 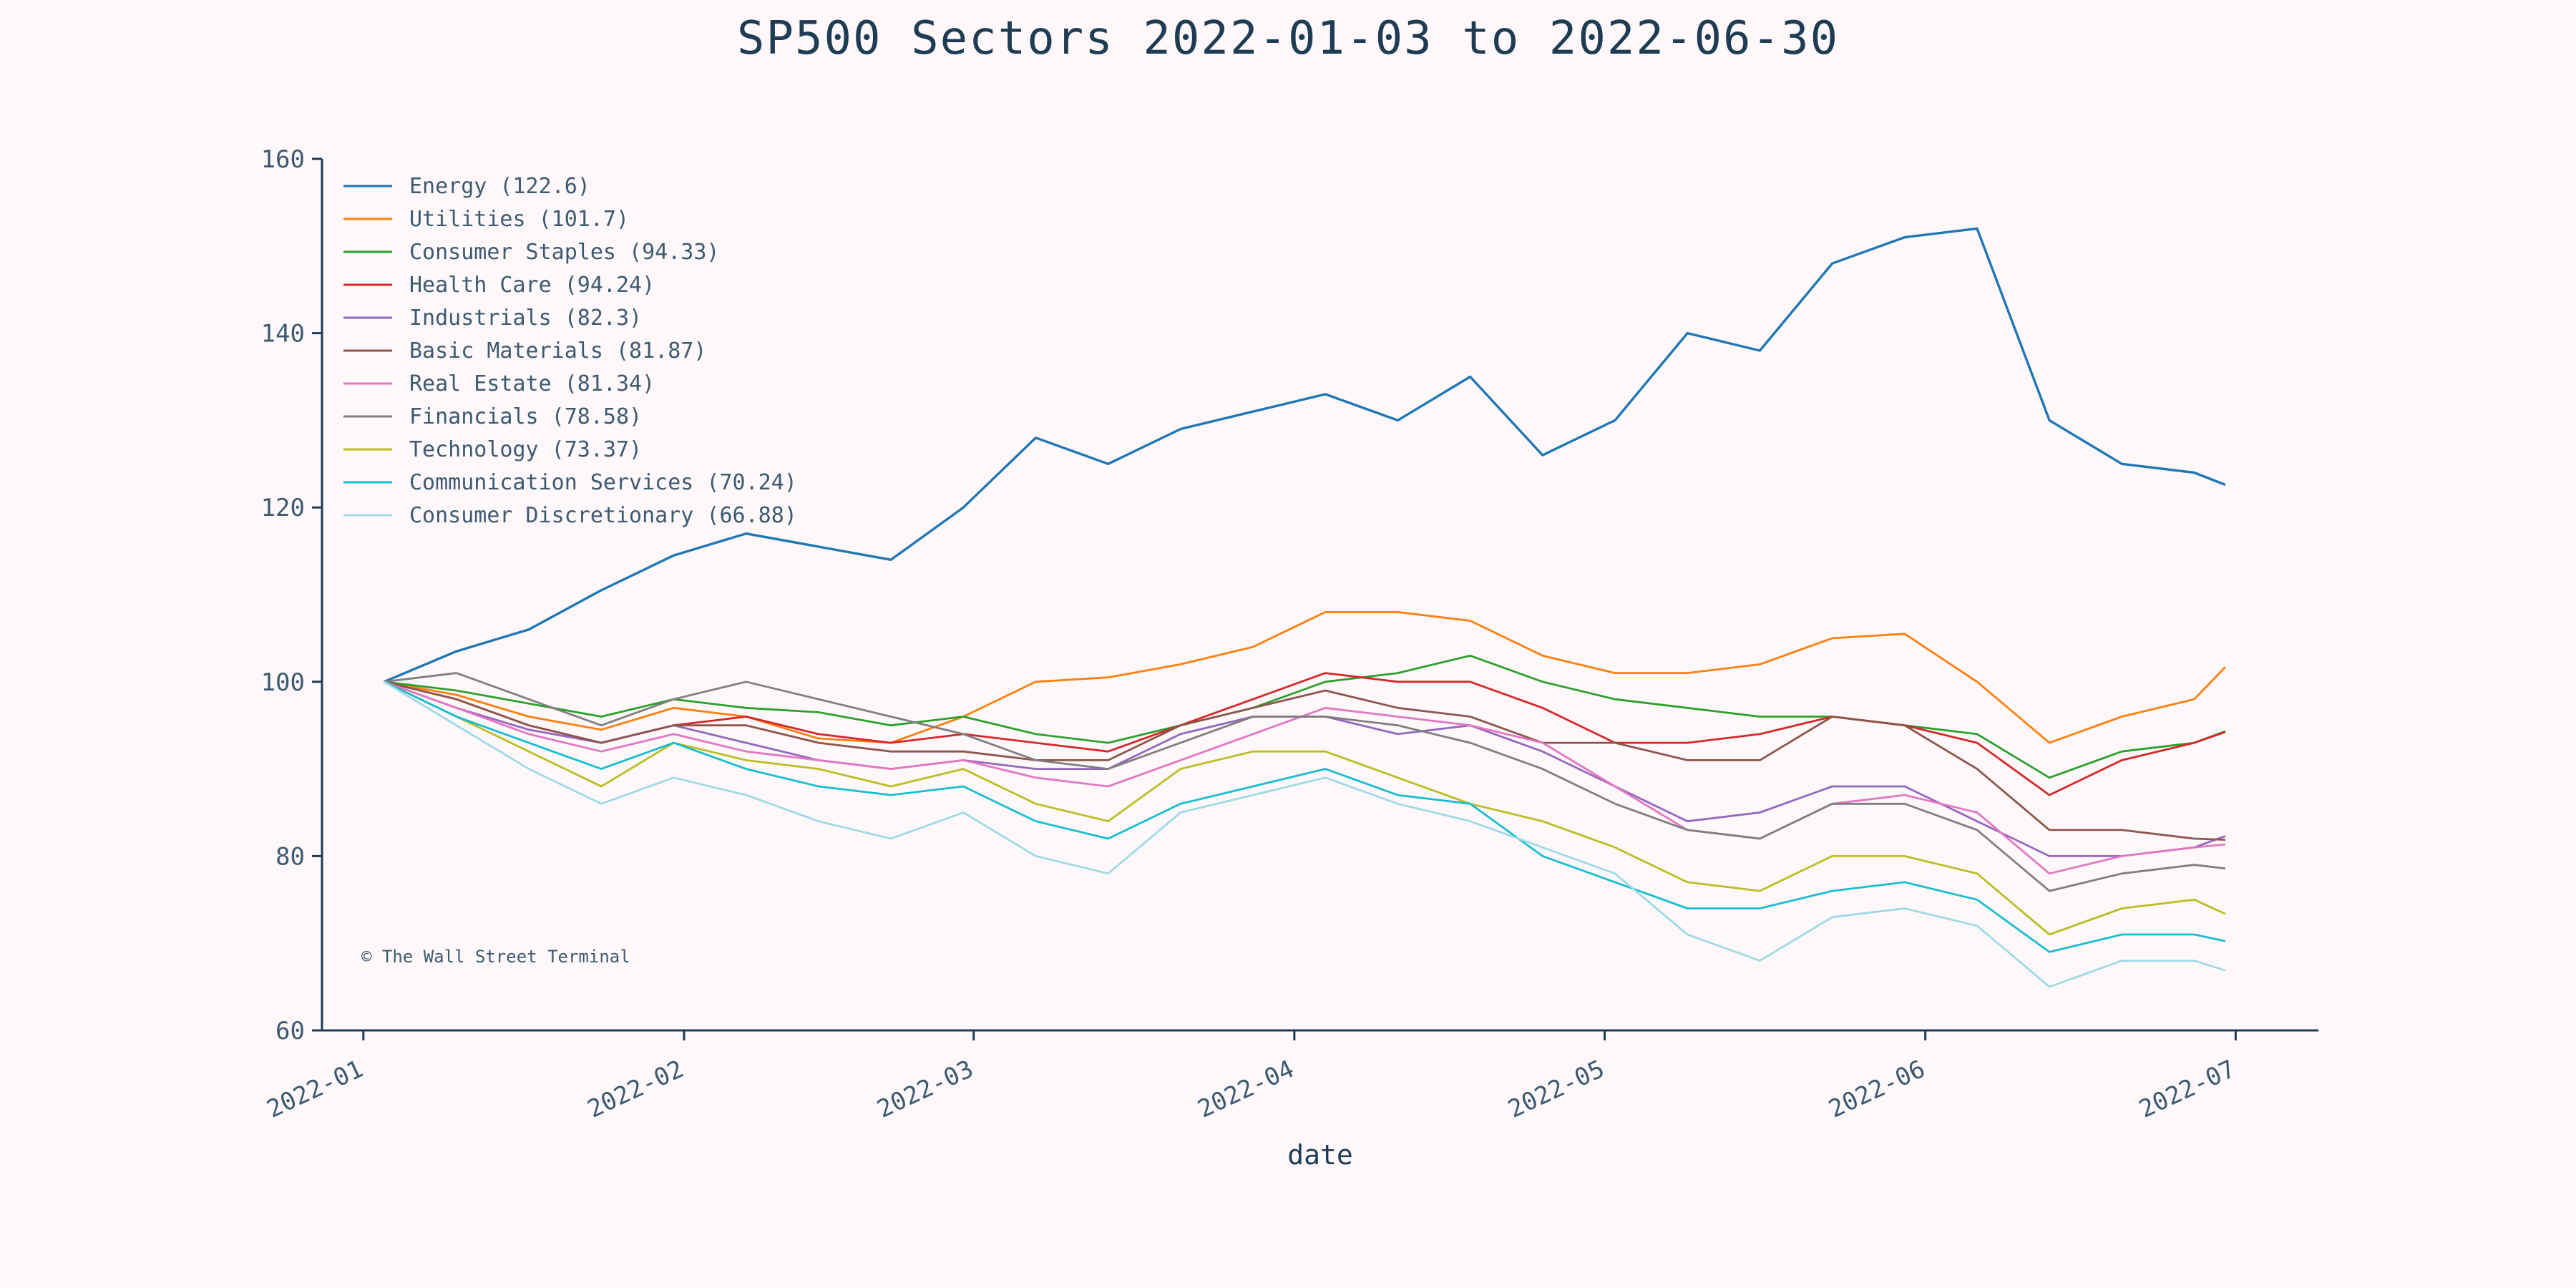 What do you see at coordinates (519, 219) in the screenshot?
I see `legend-label-utilities: Utilities (101.7)` at bounding box center [519, 219].